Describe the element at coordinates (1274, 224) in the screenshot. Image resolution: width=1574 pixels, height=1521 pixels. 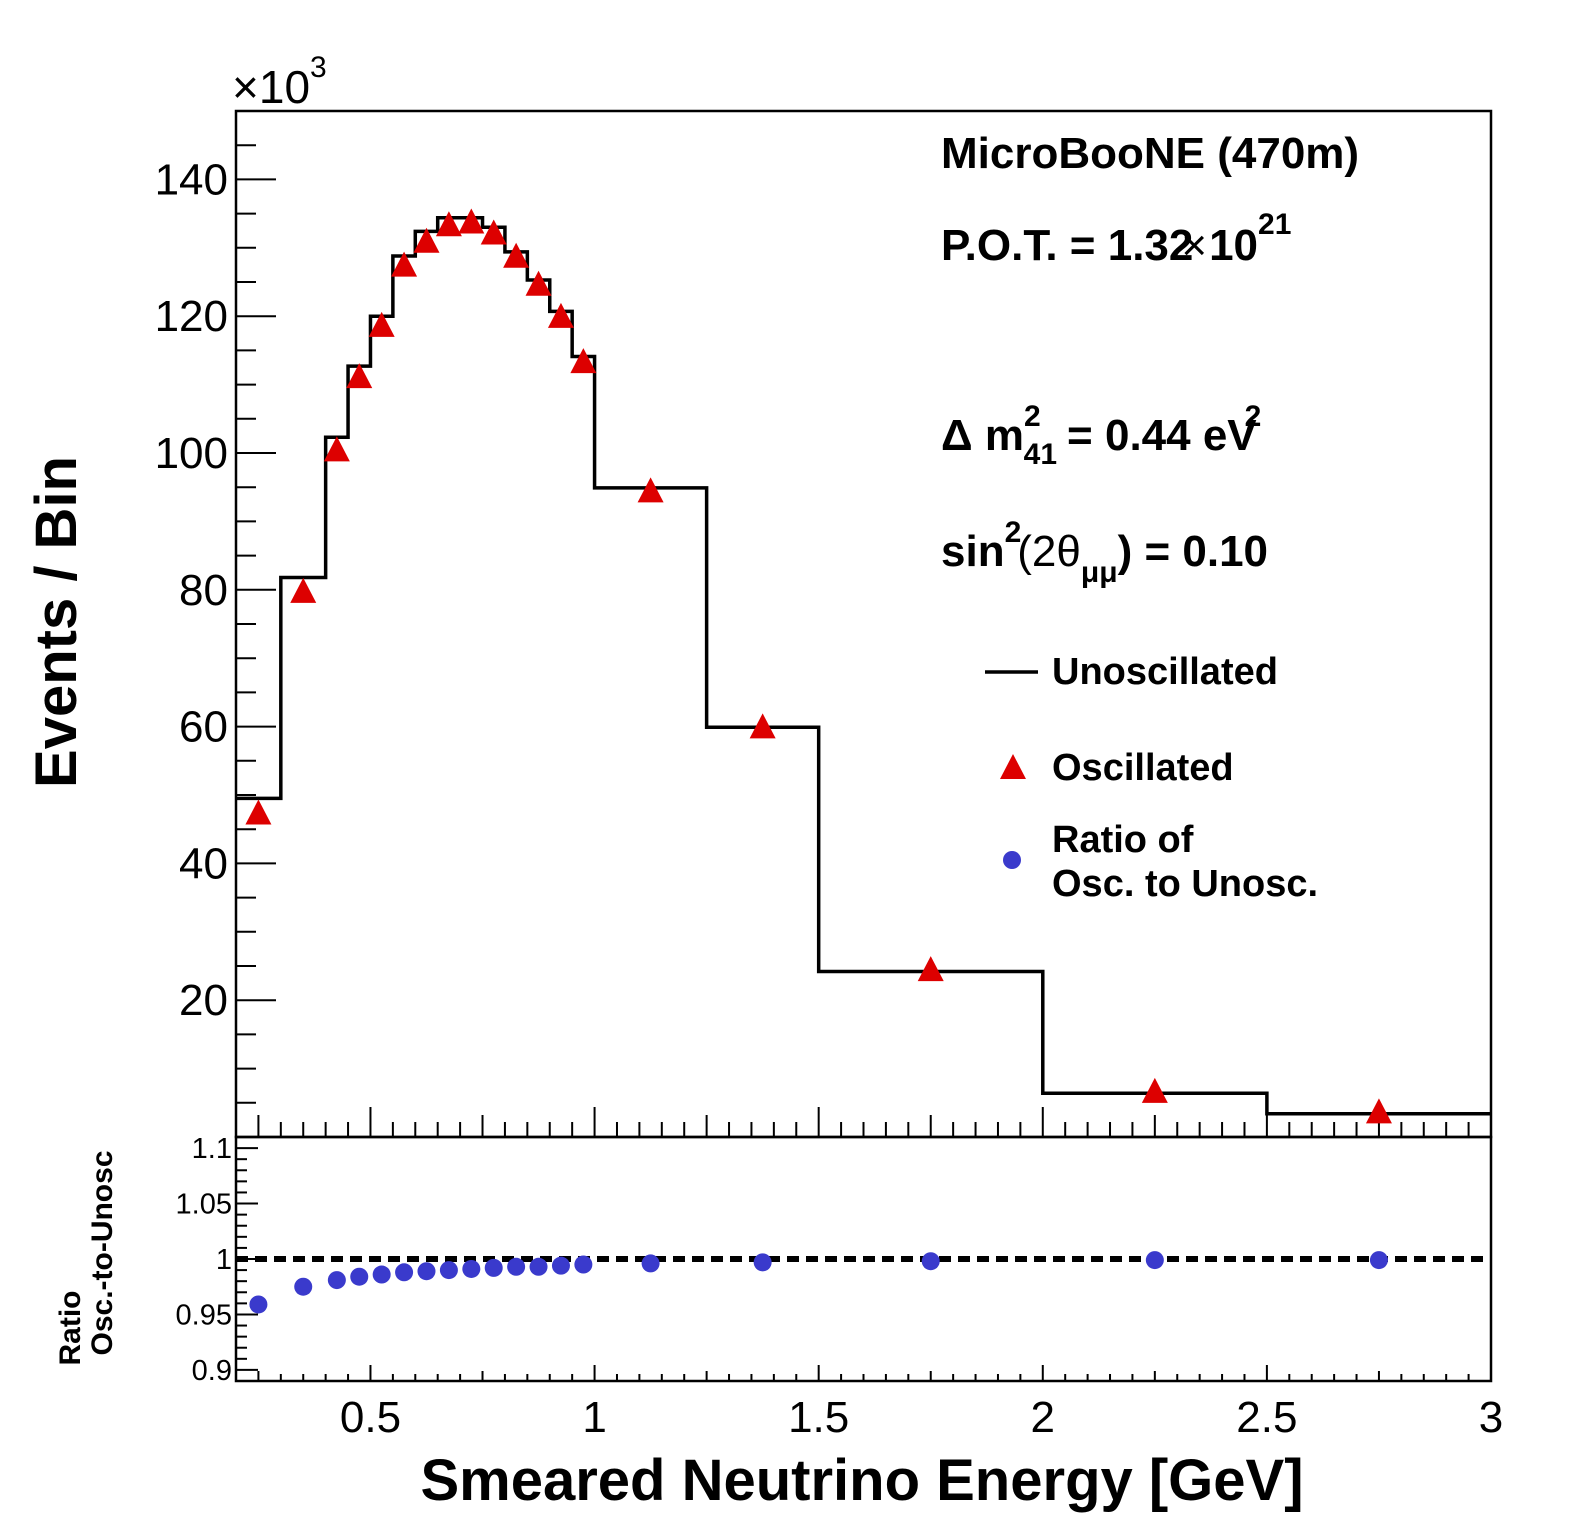
I see `pot-exponent: 21` at that location.